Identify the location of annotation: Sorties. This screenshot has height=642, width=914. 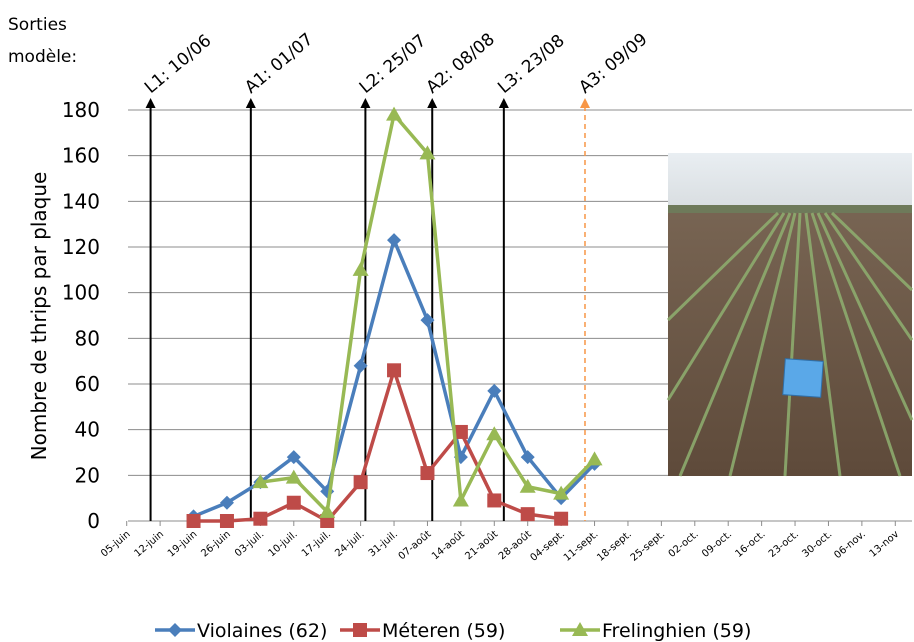
(37, 25).